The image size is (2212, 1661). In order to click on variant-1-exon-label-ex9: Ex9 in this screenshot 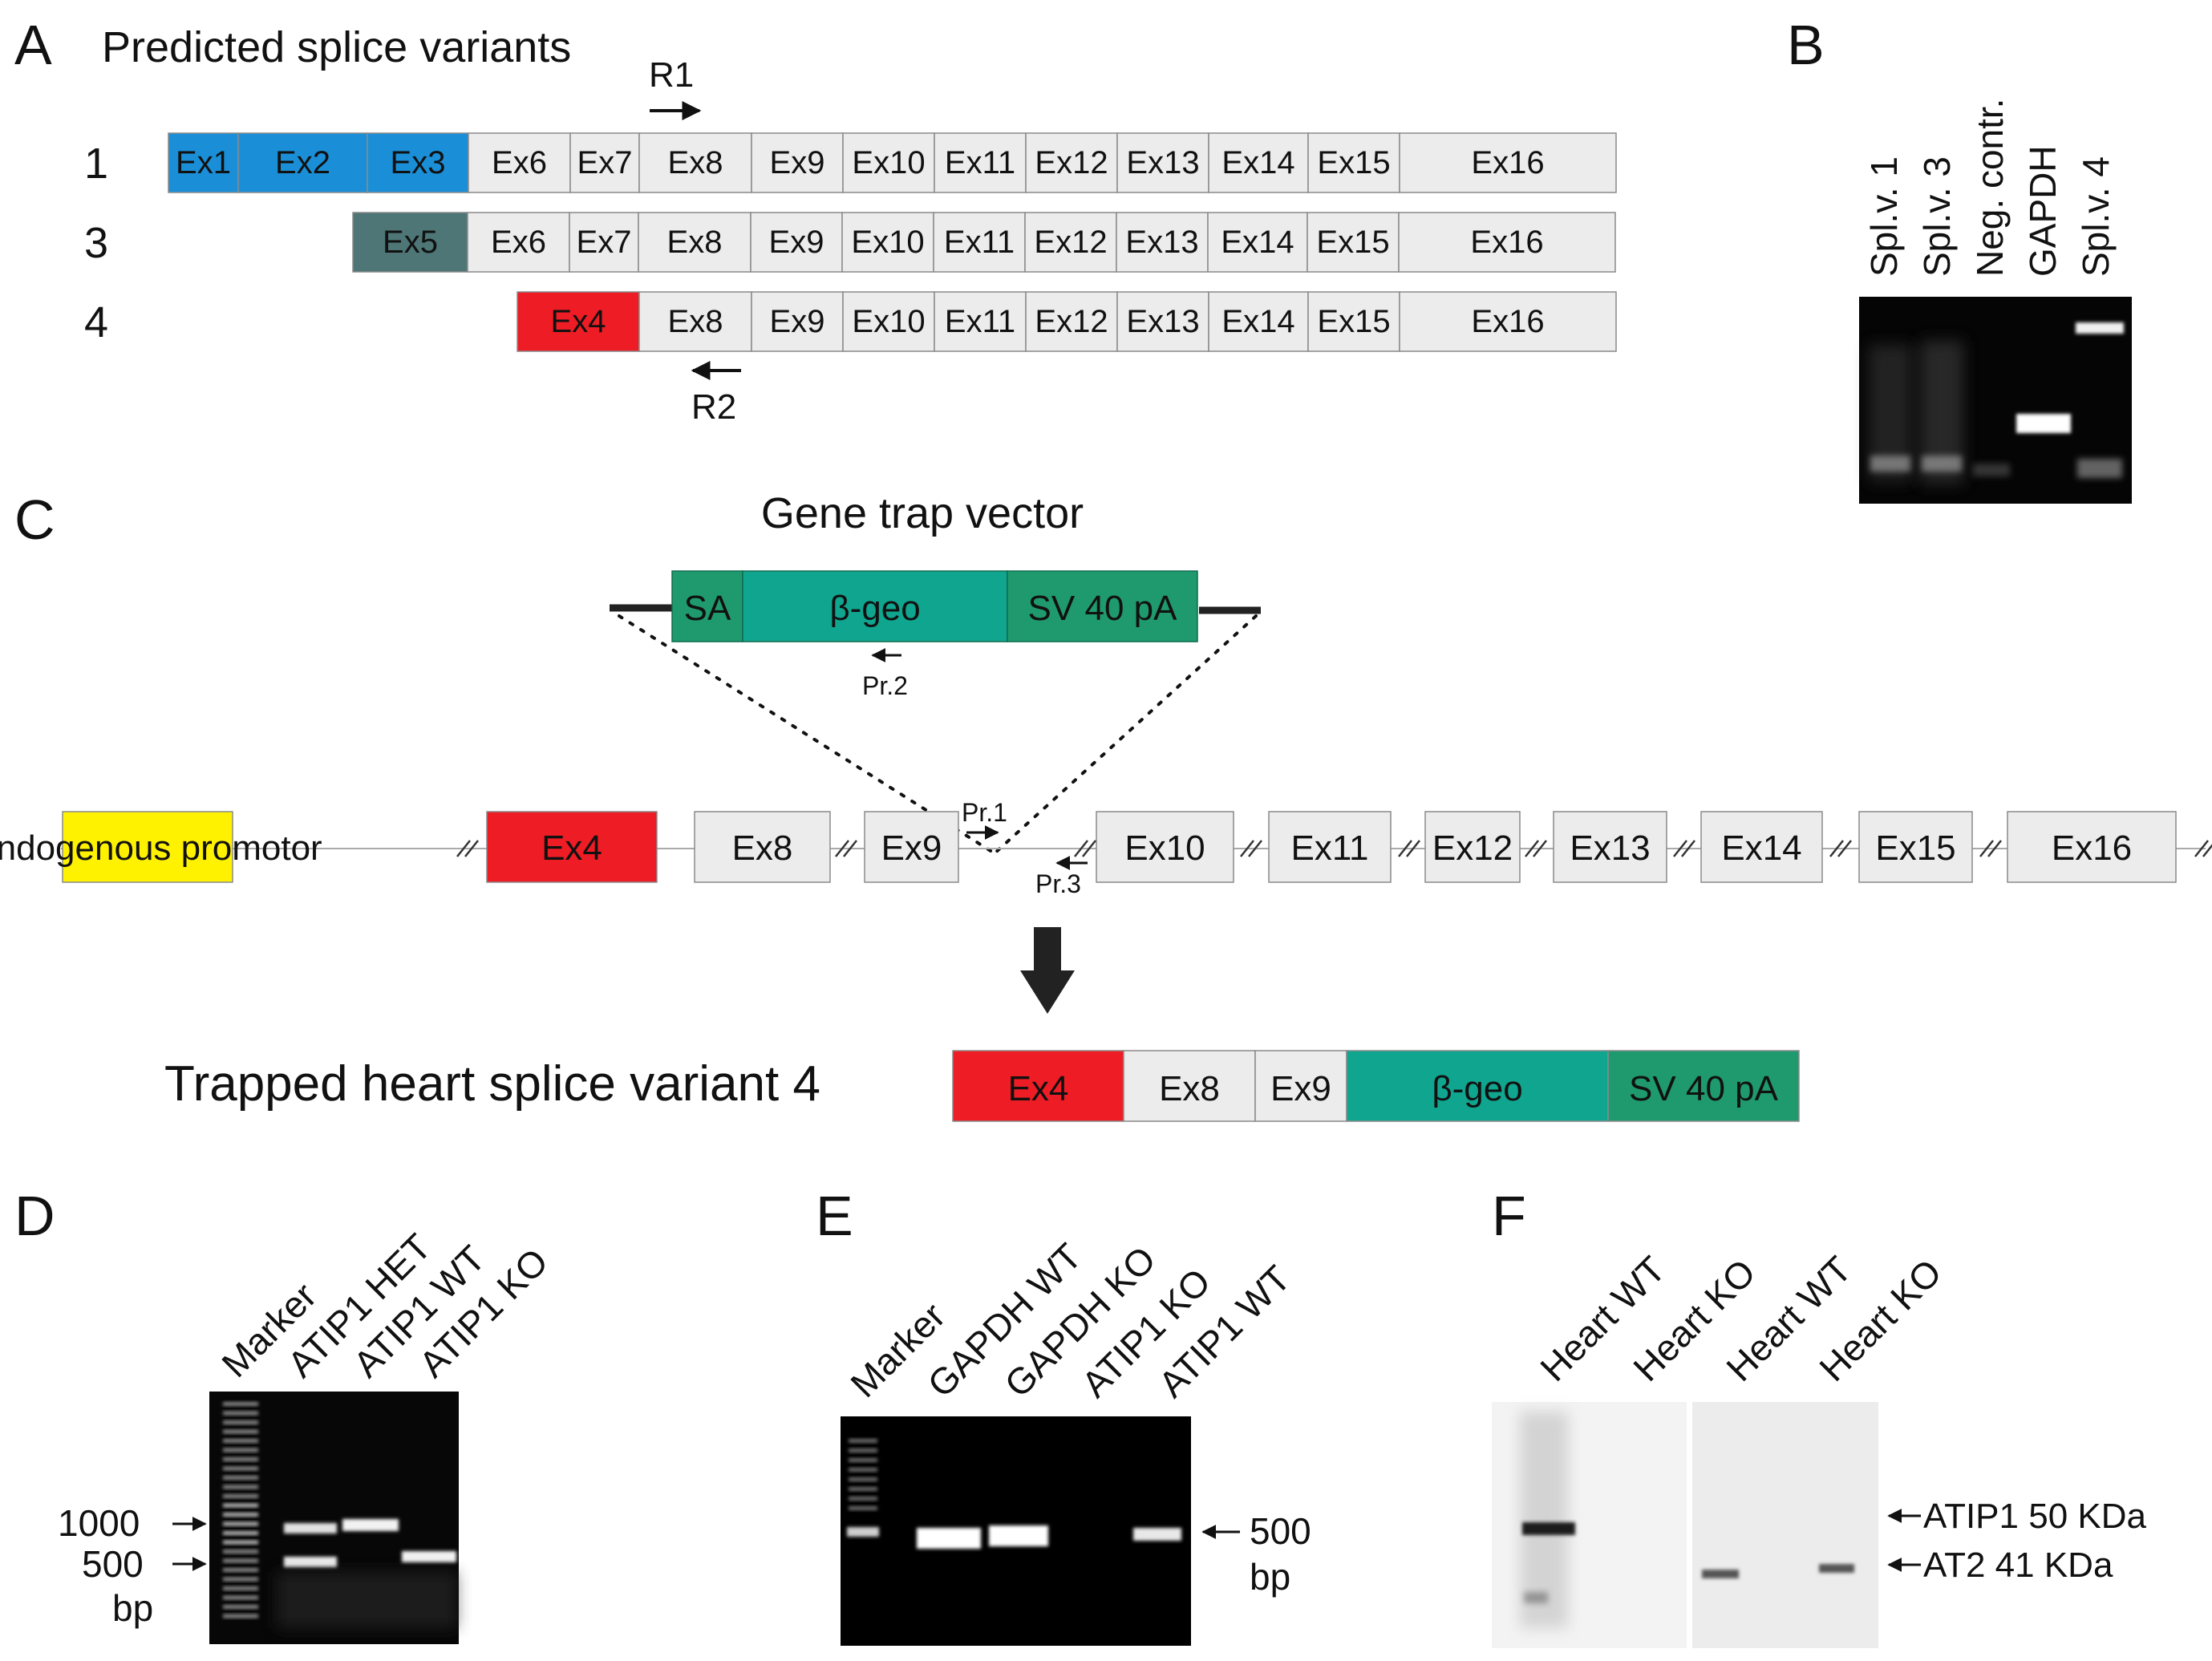, I will do `click(797, 162)`.